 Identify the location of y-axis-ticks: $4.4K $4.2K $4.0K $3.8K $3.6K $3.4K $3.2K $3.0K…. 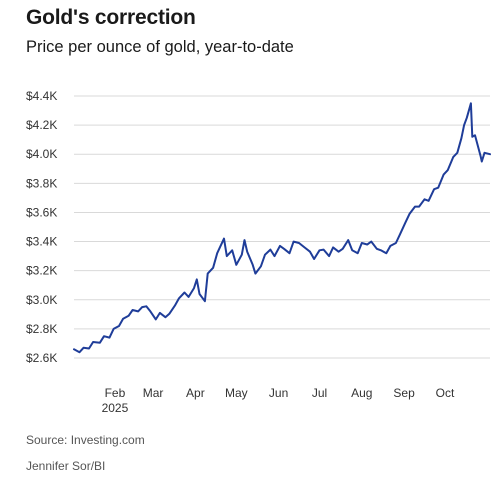
(41, 227).